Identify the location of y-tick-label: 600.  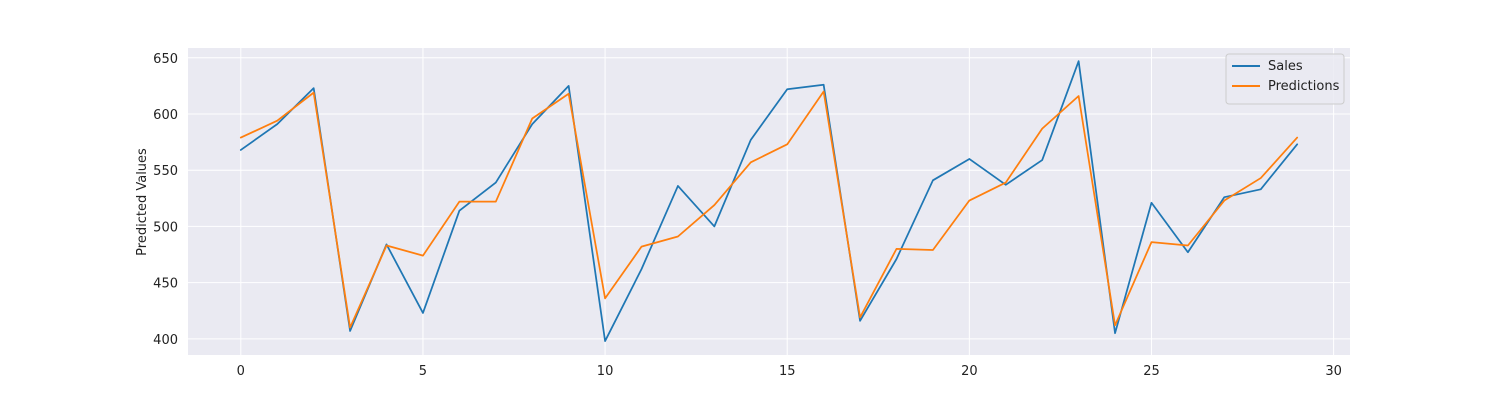
(165, 115).